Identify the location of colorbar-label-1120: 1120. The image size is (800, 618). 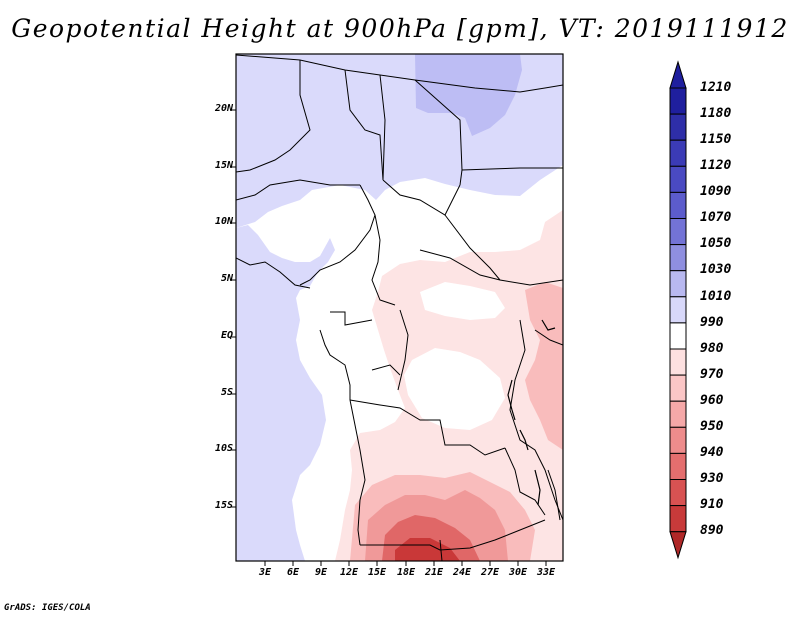
(716, 165).